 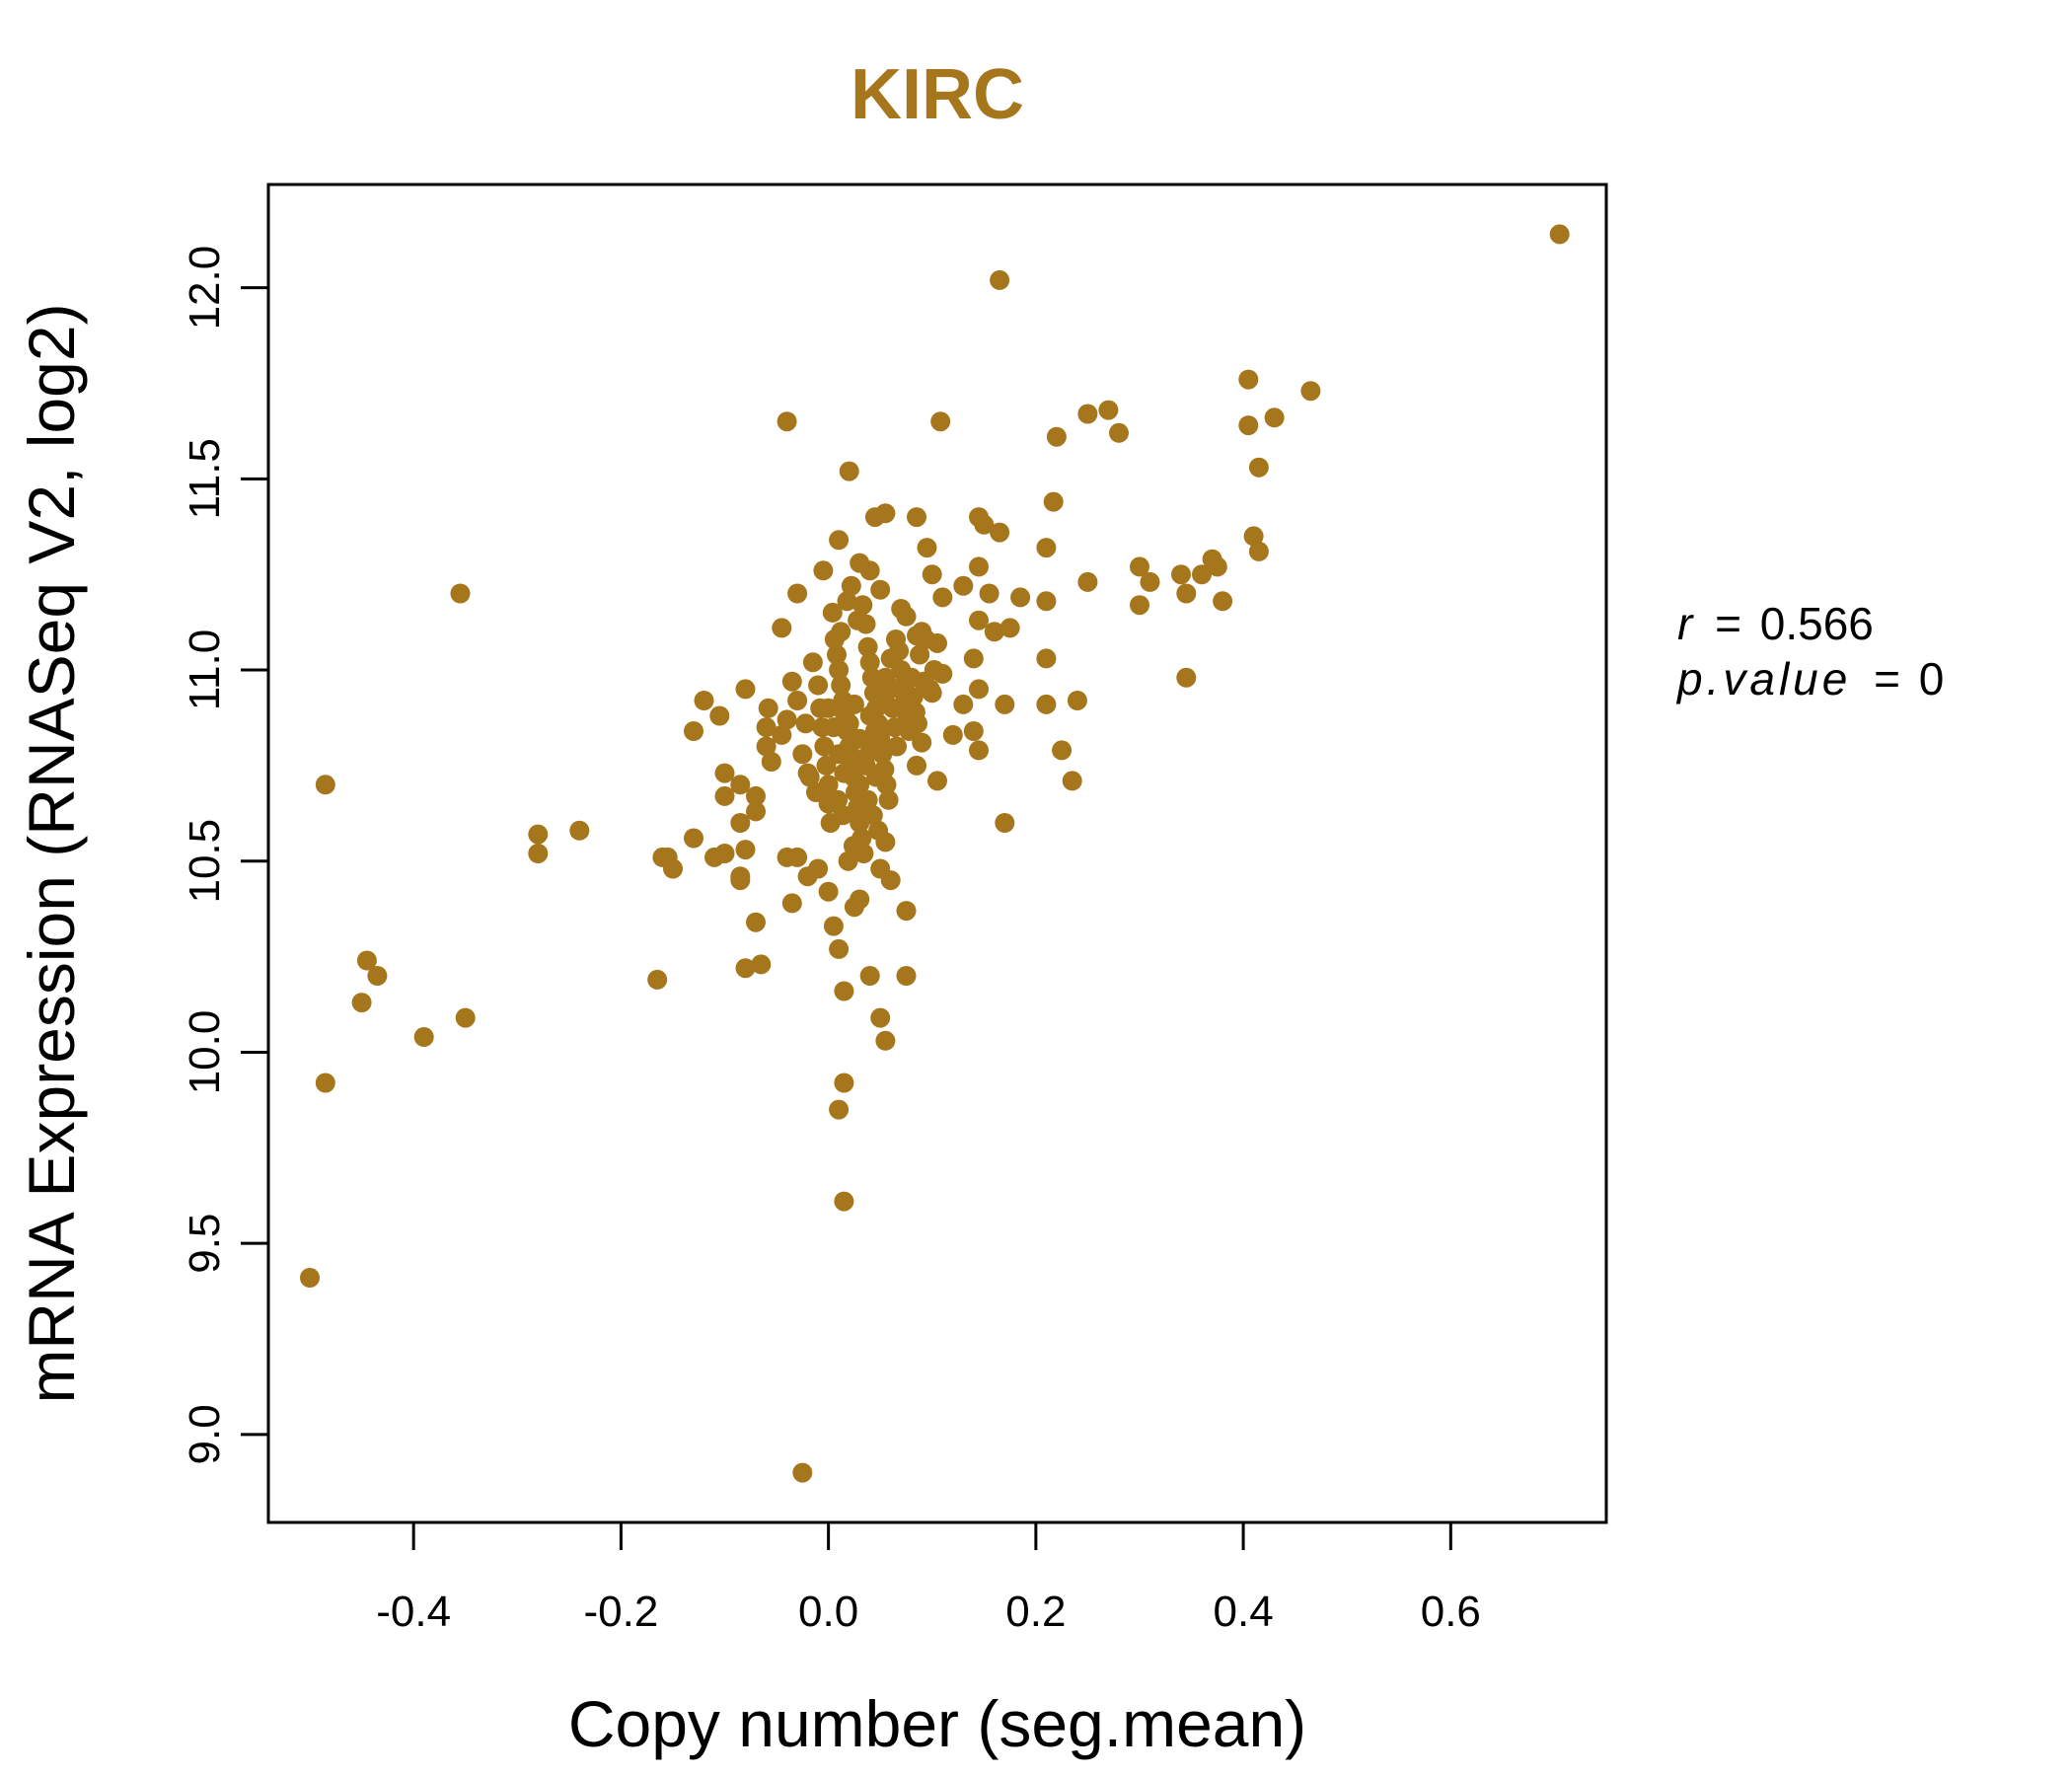 I want to click on x-tick-label: 0.2, so click(x=1036, y=1612).